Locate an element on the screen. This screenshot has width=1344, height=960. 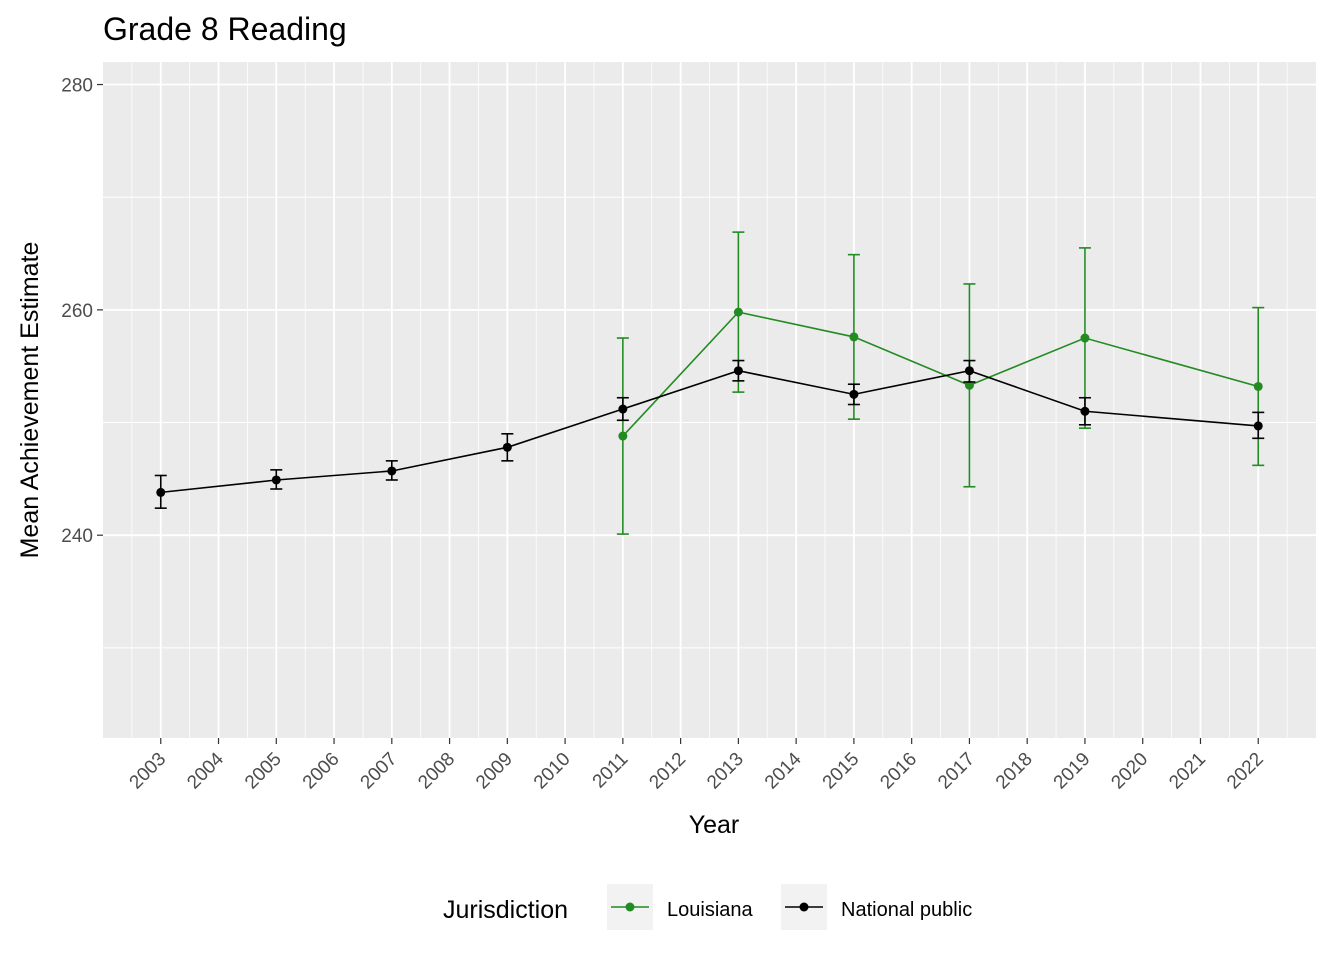
legend-title: Jurisdiction is located at coordinates (505, 910).